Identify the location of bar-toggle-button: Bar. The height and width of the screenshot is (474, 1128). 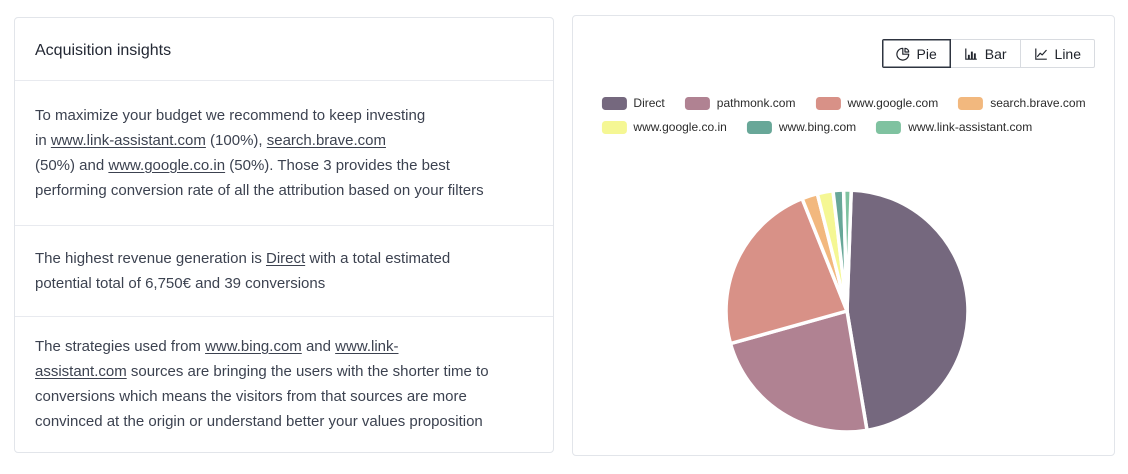
(985, 53).